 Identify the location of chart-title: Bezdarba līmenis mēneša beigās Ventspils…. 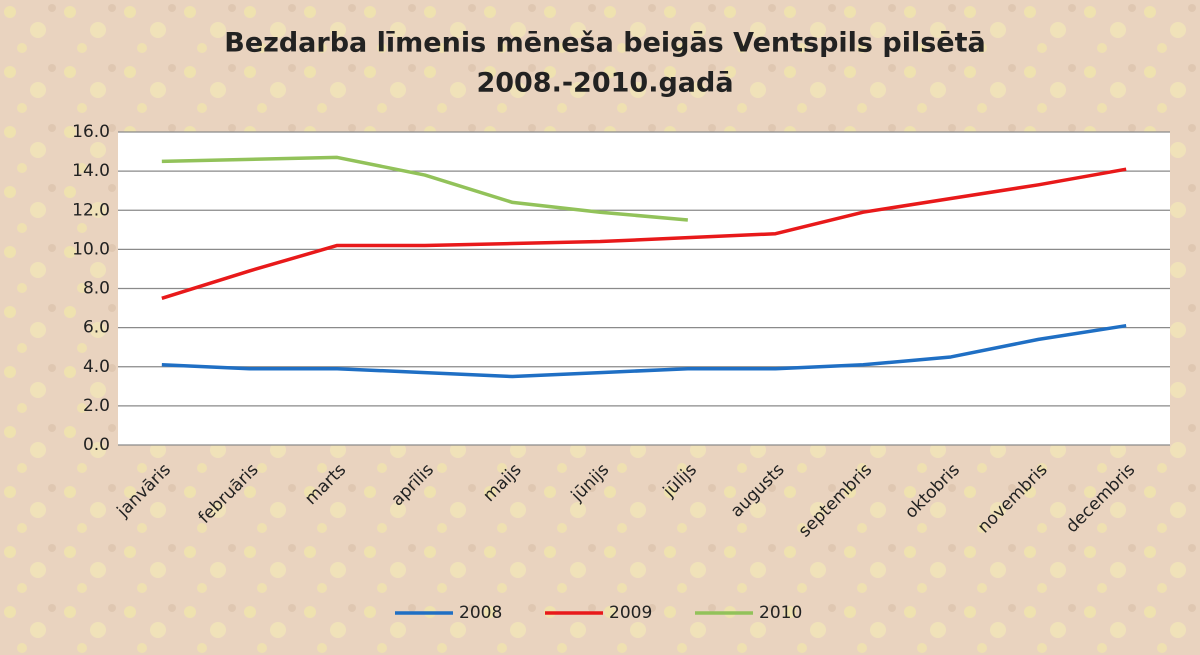
(604, 43).